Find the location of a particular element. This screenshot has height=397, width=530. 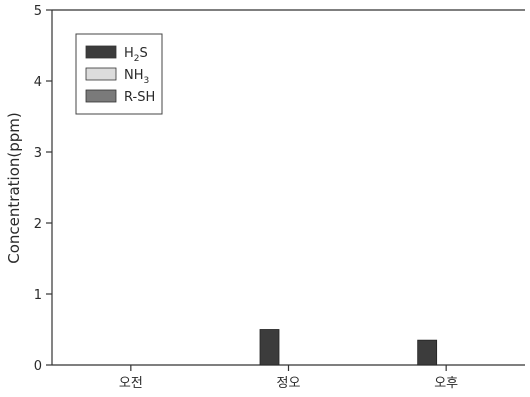

bars is located at coordinates (348, 347).